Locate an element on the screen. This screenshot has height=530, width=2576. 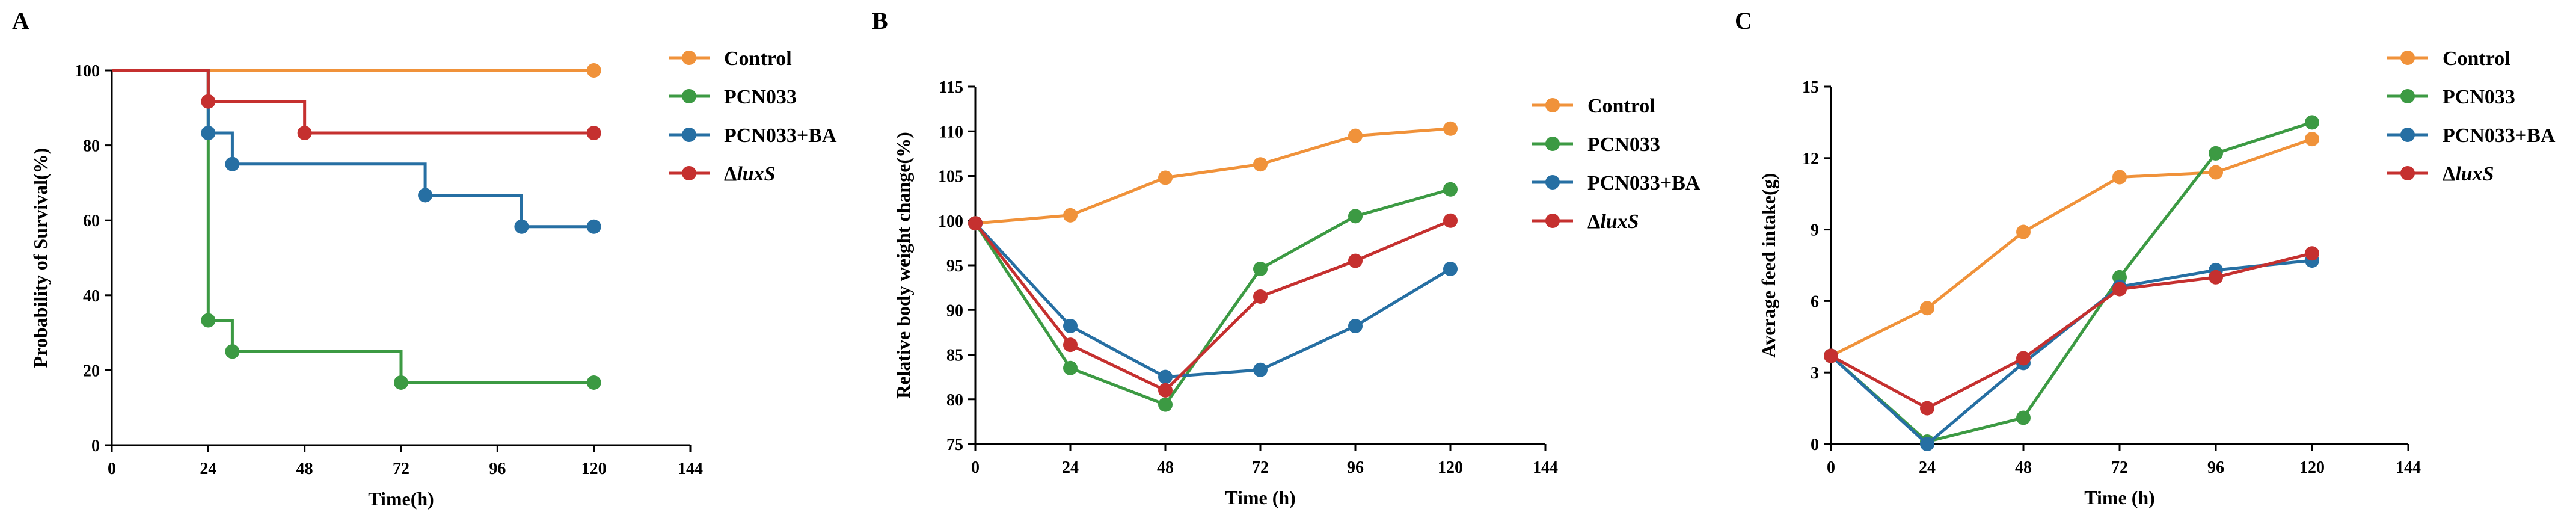
y-axis-title: Average feed intake(g) is located at coordinates (1768, 265).